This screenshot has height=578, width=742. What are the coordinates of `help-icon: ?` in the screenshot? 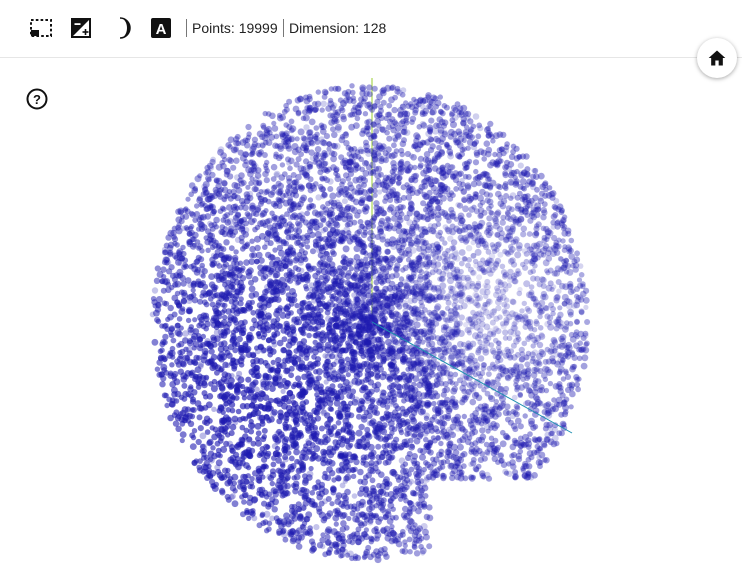 It's located at (37, 99).